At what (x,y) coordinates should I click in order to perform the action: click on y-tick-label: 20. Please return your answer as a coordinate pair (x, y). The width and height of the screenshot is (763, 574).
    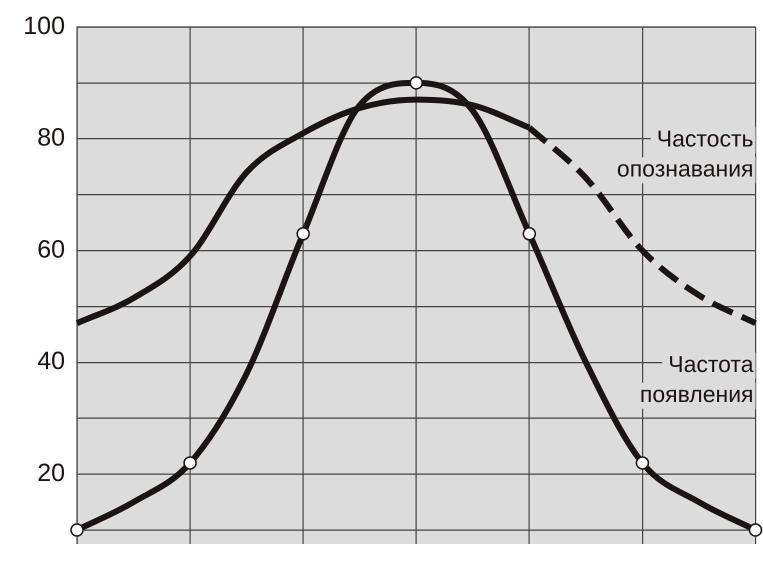
    Looking at the image, I should click on (51, 473).